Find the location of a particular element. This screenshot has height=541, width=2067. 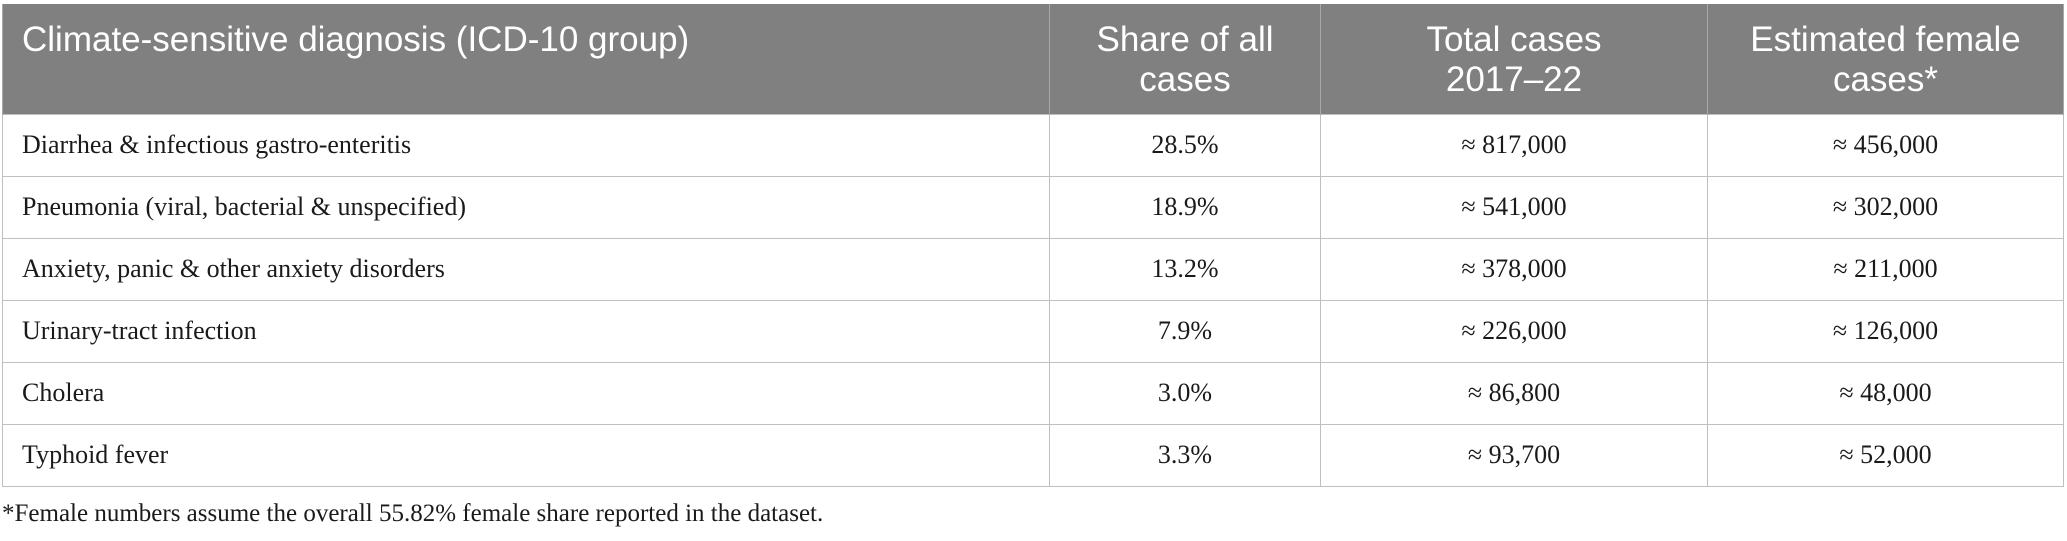

cell-total-cases: ≈ 86,800 is located at coordinates (1514, 393).